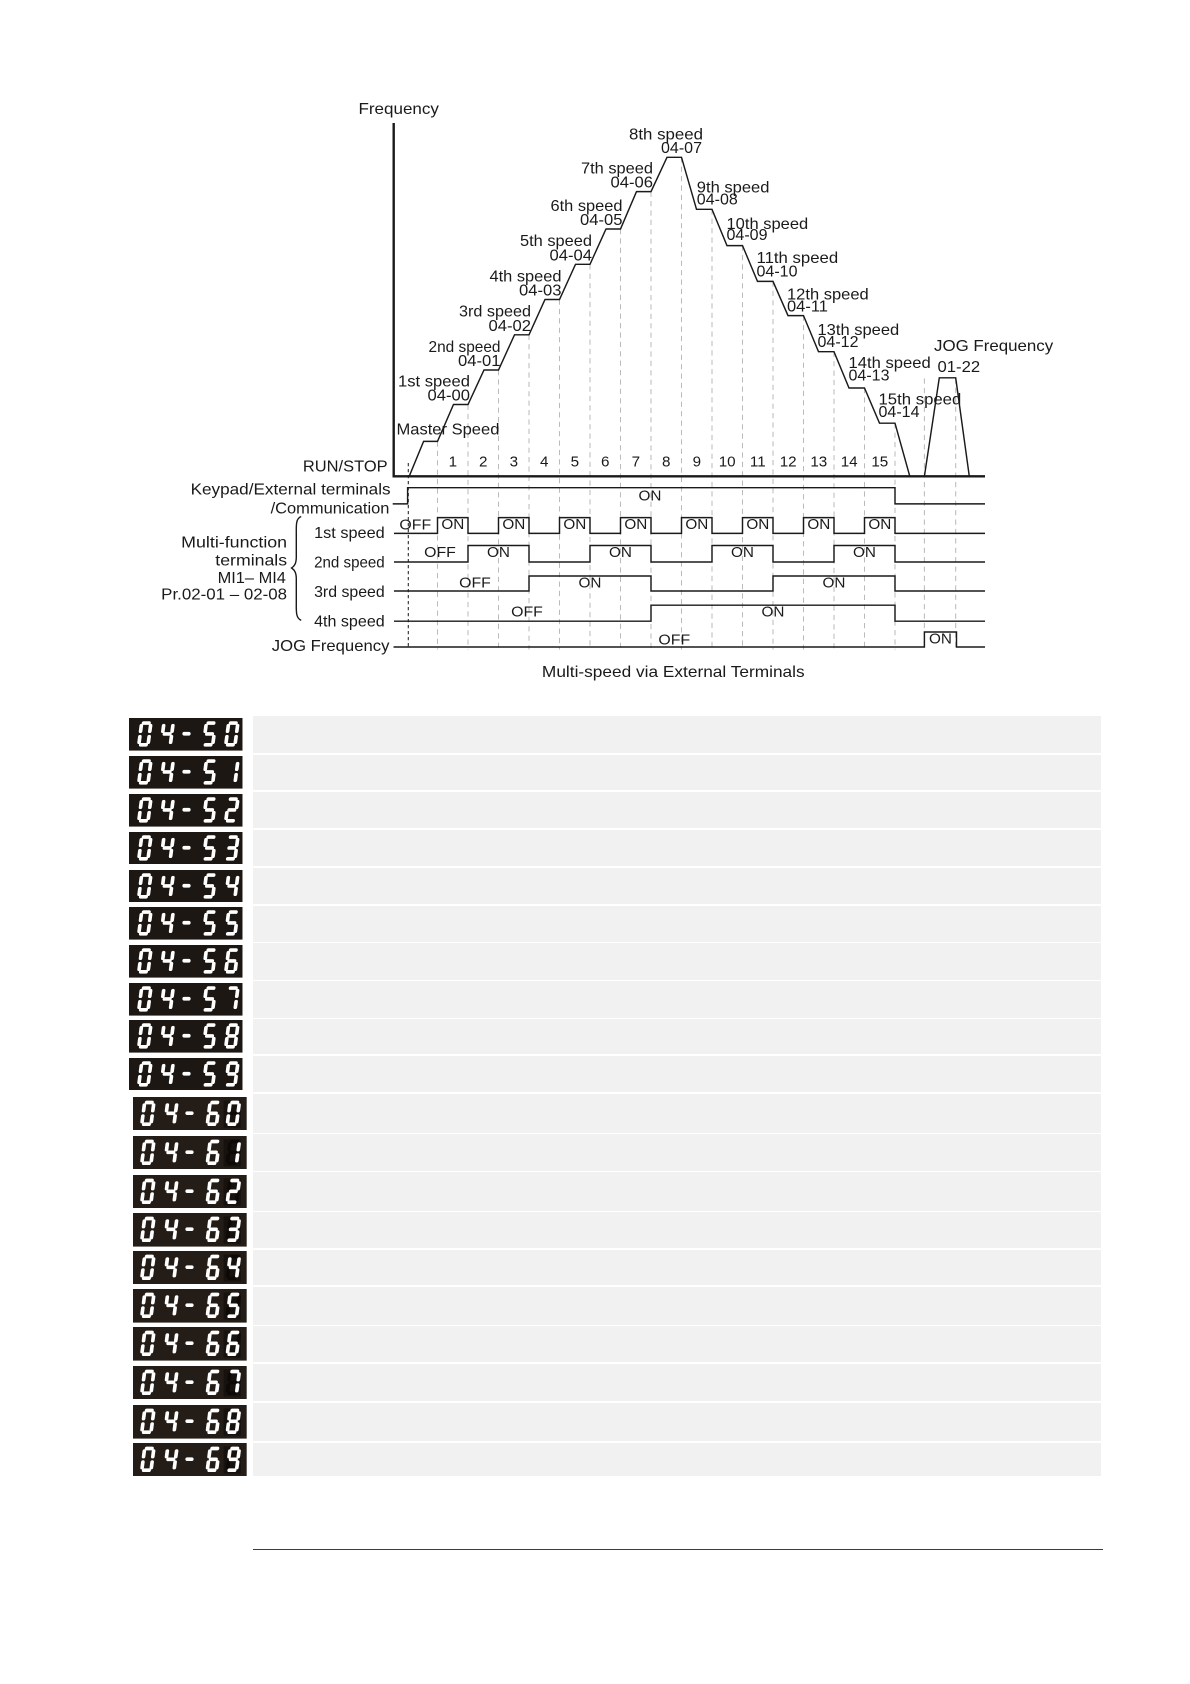 This screenshot has height=1684, width=1190. I want to click on svg-text: terminals, so click(251, 560).